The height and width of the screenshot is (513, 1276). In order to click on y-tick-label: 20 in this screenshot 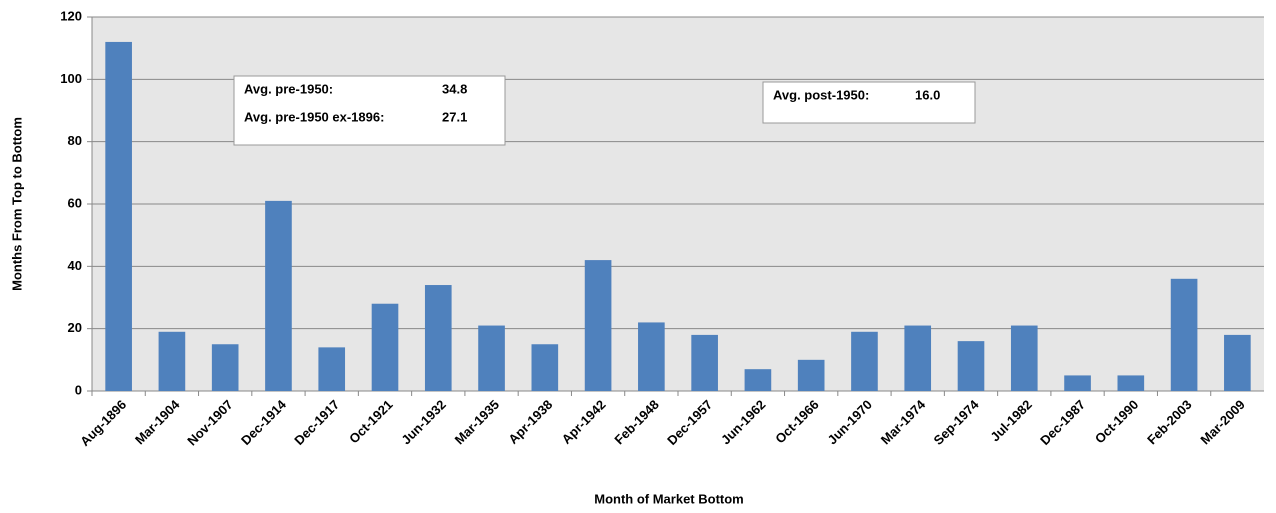, I will do `click(75, 327)`.